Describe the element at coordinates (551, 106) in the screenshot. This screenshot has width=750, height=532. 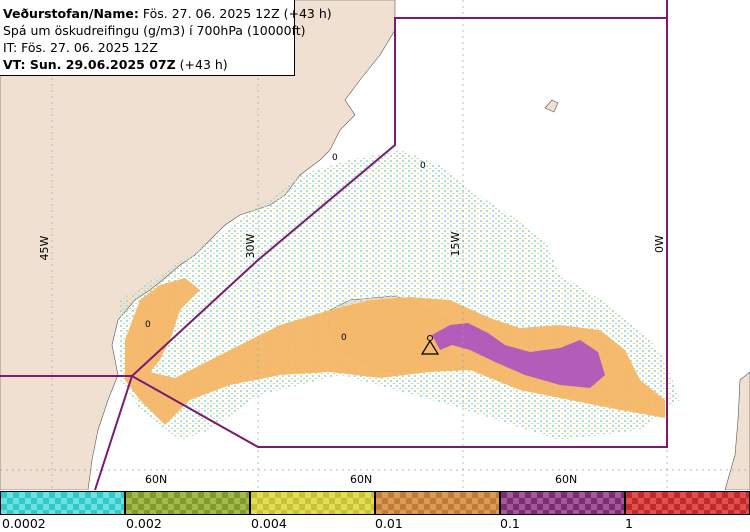
I see `island` at that location.